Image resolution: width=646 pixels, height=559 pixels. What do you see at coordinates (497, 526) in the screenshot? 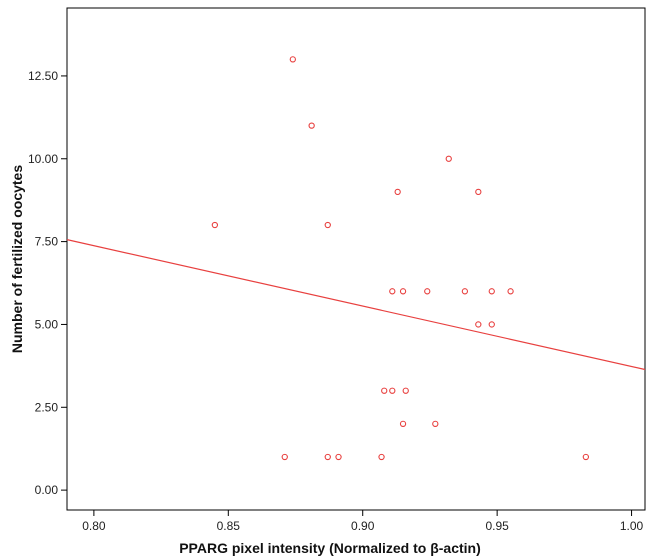
I see `x-tick-label: 0.95` at bounding box center [497, 526].